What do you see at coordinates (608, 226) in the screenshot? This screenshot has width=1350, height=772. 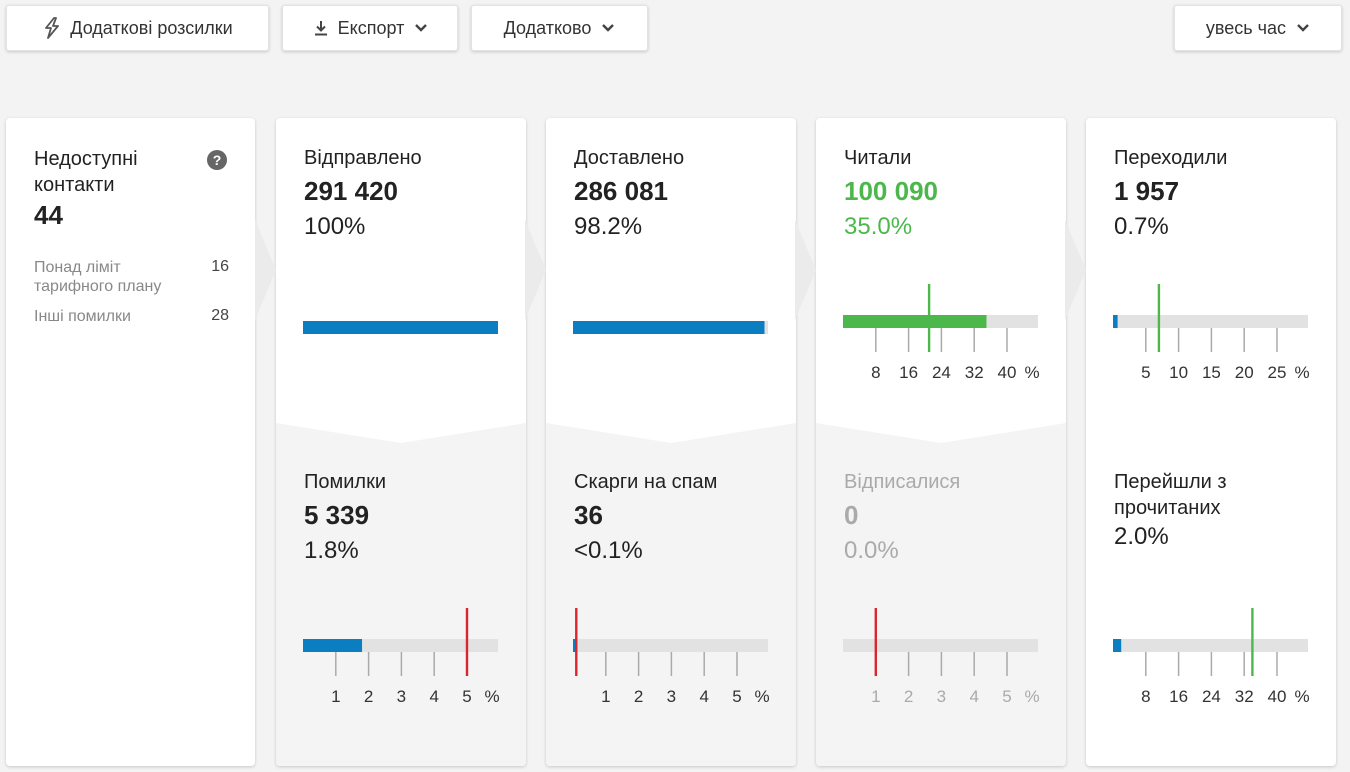 I see `delivered-percent: 98.2%` at bounding box center [608, 226].